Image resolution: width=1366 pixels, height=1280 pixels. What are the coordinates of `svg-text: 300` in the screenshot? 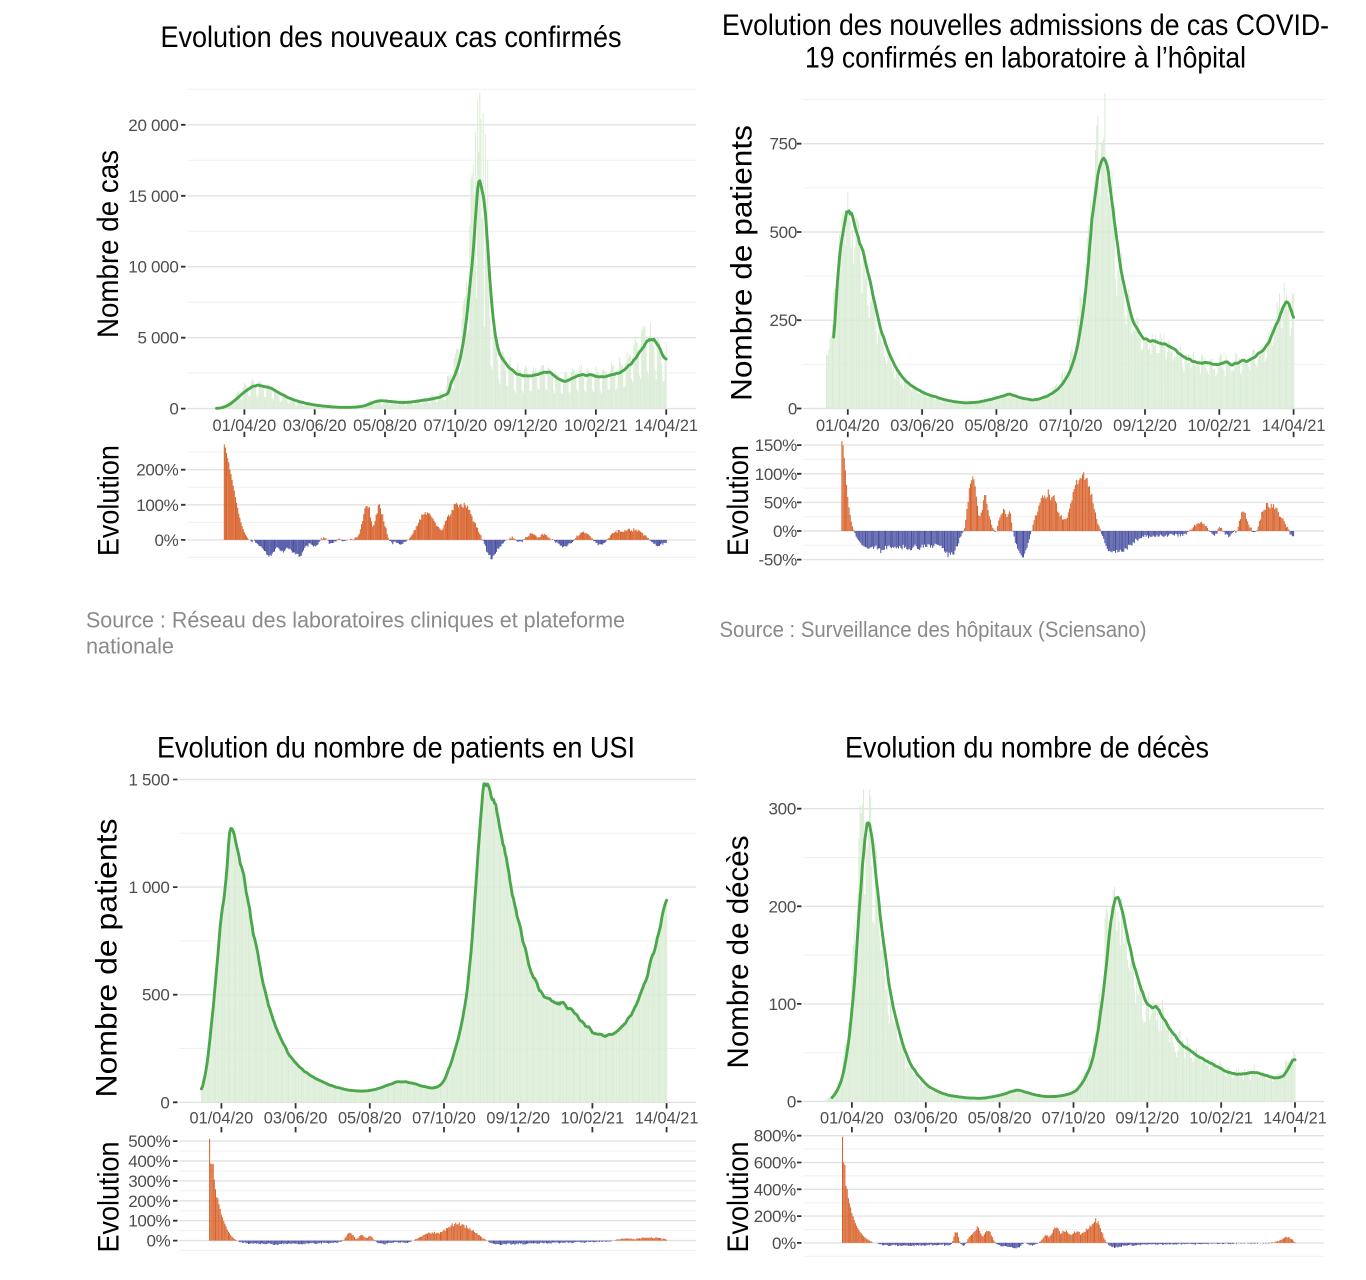 It's located at (782, 809).